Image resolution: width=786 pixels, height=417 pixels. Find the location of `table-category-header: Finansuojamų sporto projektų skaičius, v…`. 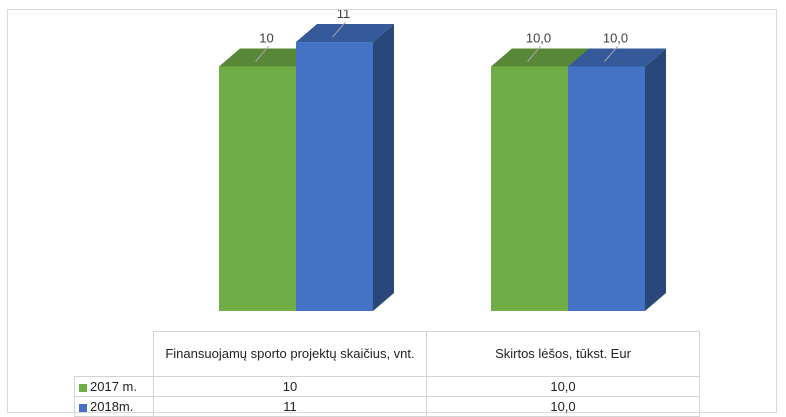

table-category-header: Finansuojamų sporto projektų skaičius, v… is located at coordinates (290, 354).